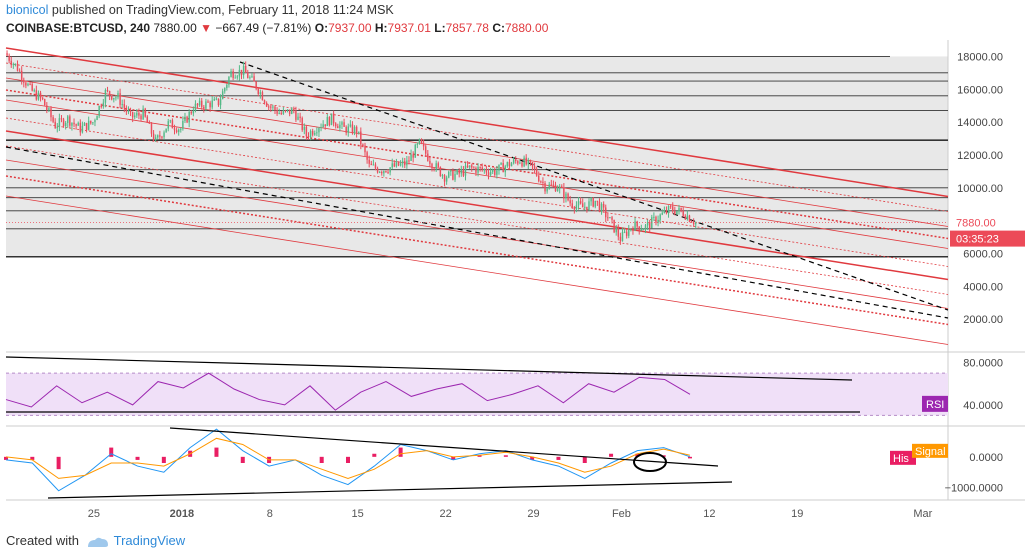 The image size is (1025, 558). I want to click on y-tick-label: 18000.00, so click(980, 57).